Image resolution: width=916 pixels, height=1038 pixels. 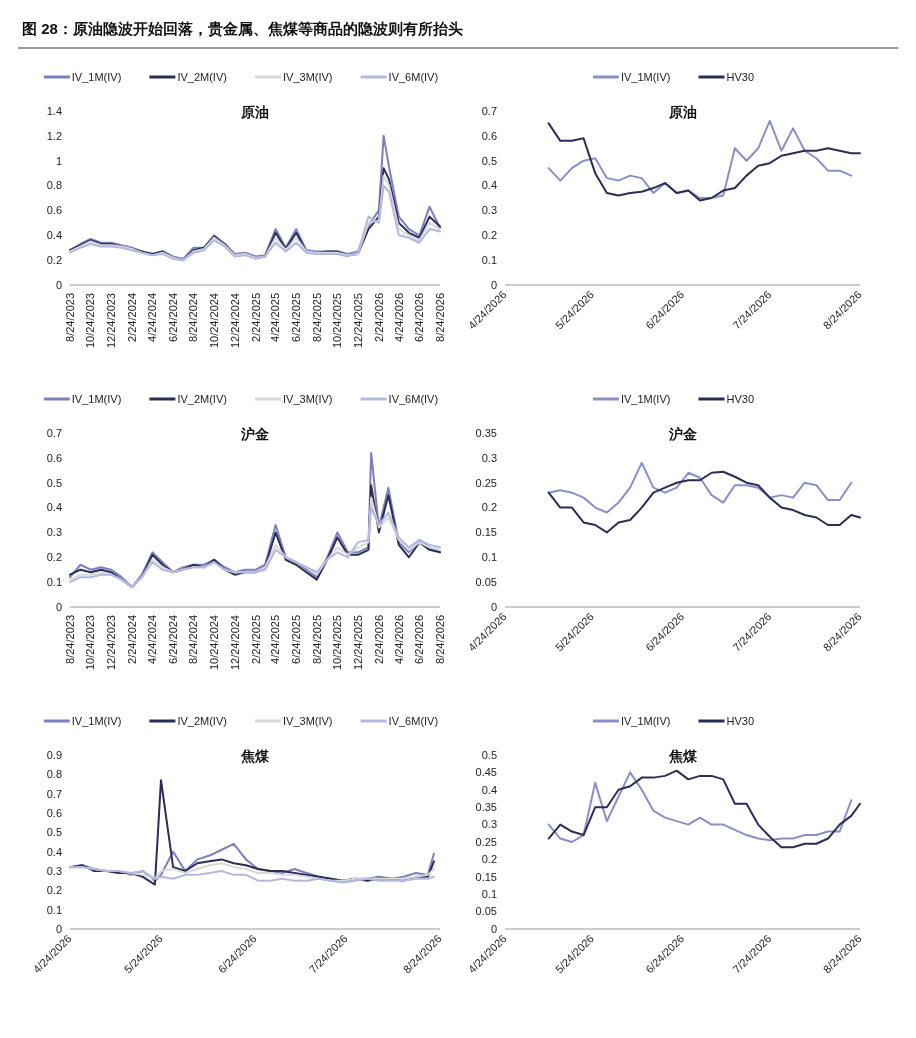 I want to click on y-tick-label: 1, so click(x=58, y=160).